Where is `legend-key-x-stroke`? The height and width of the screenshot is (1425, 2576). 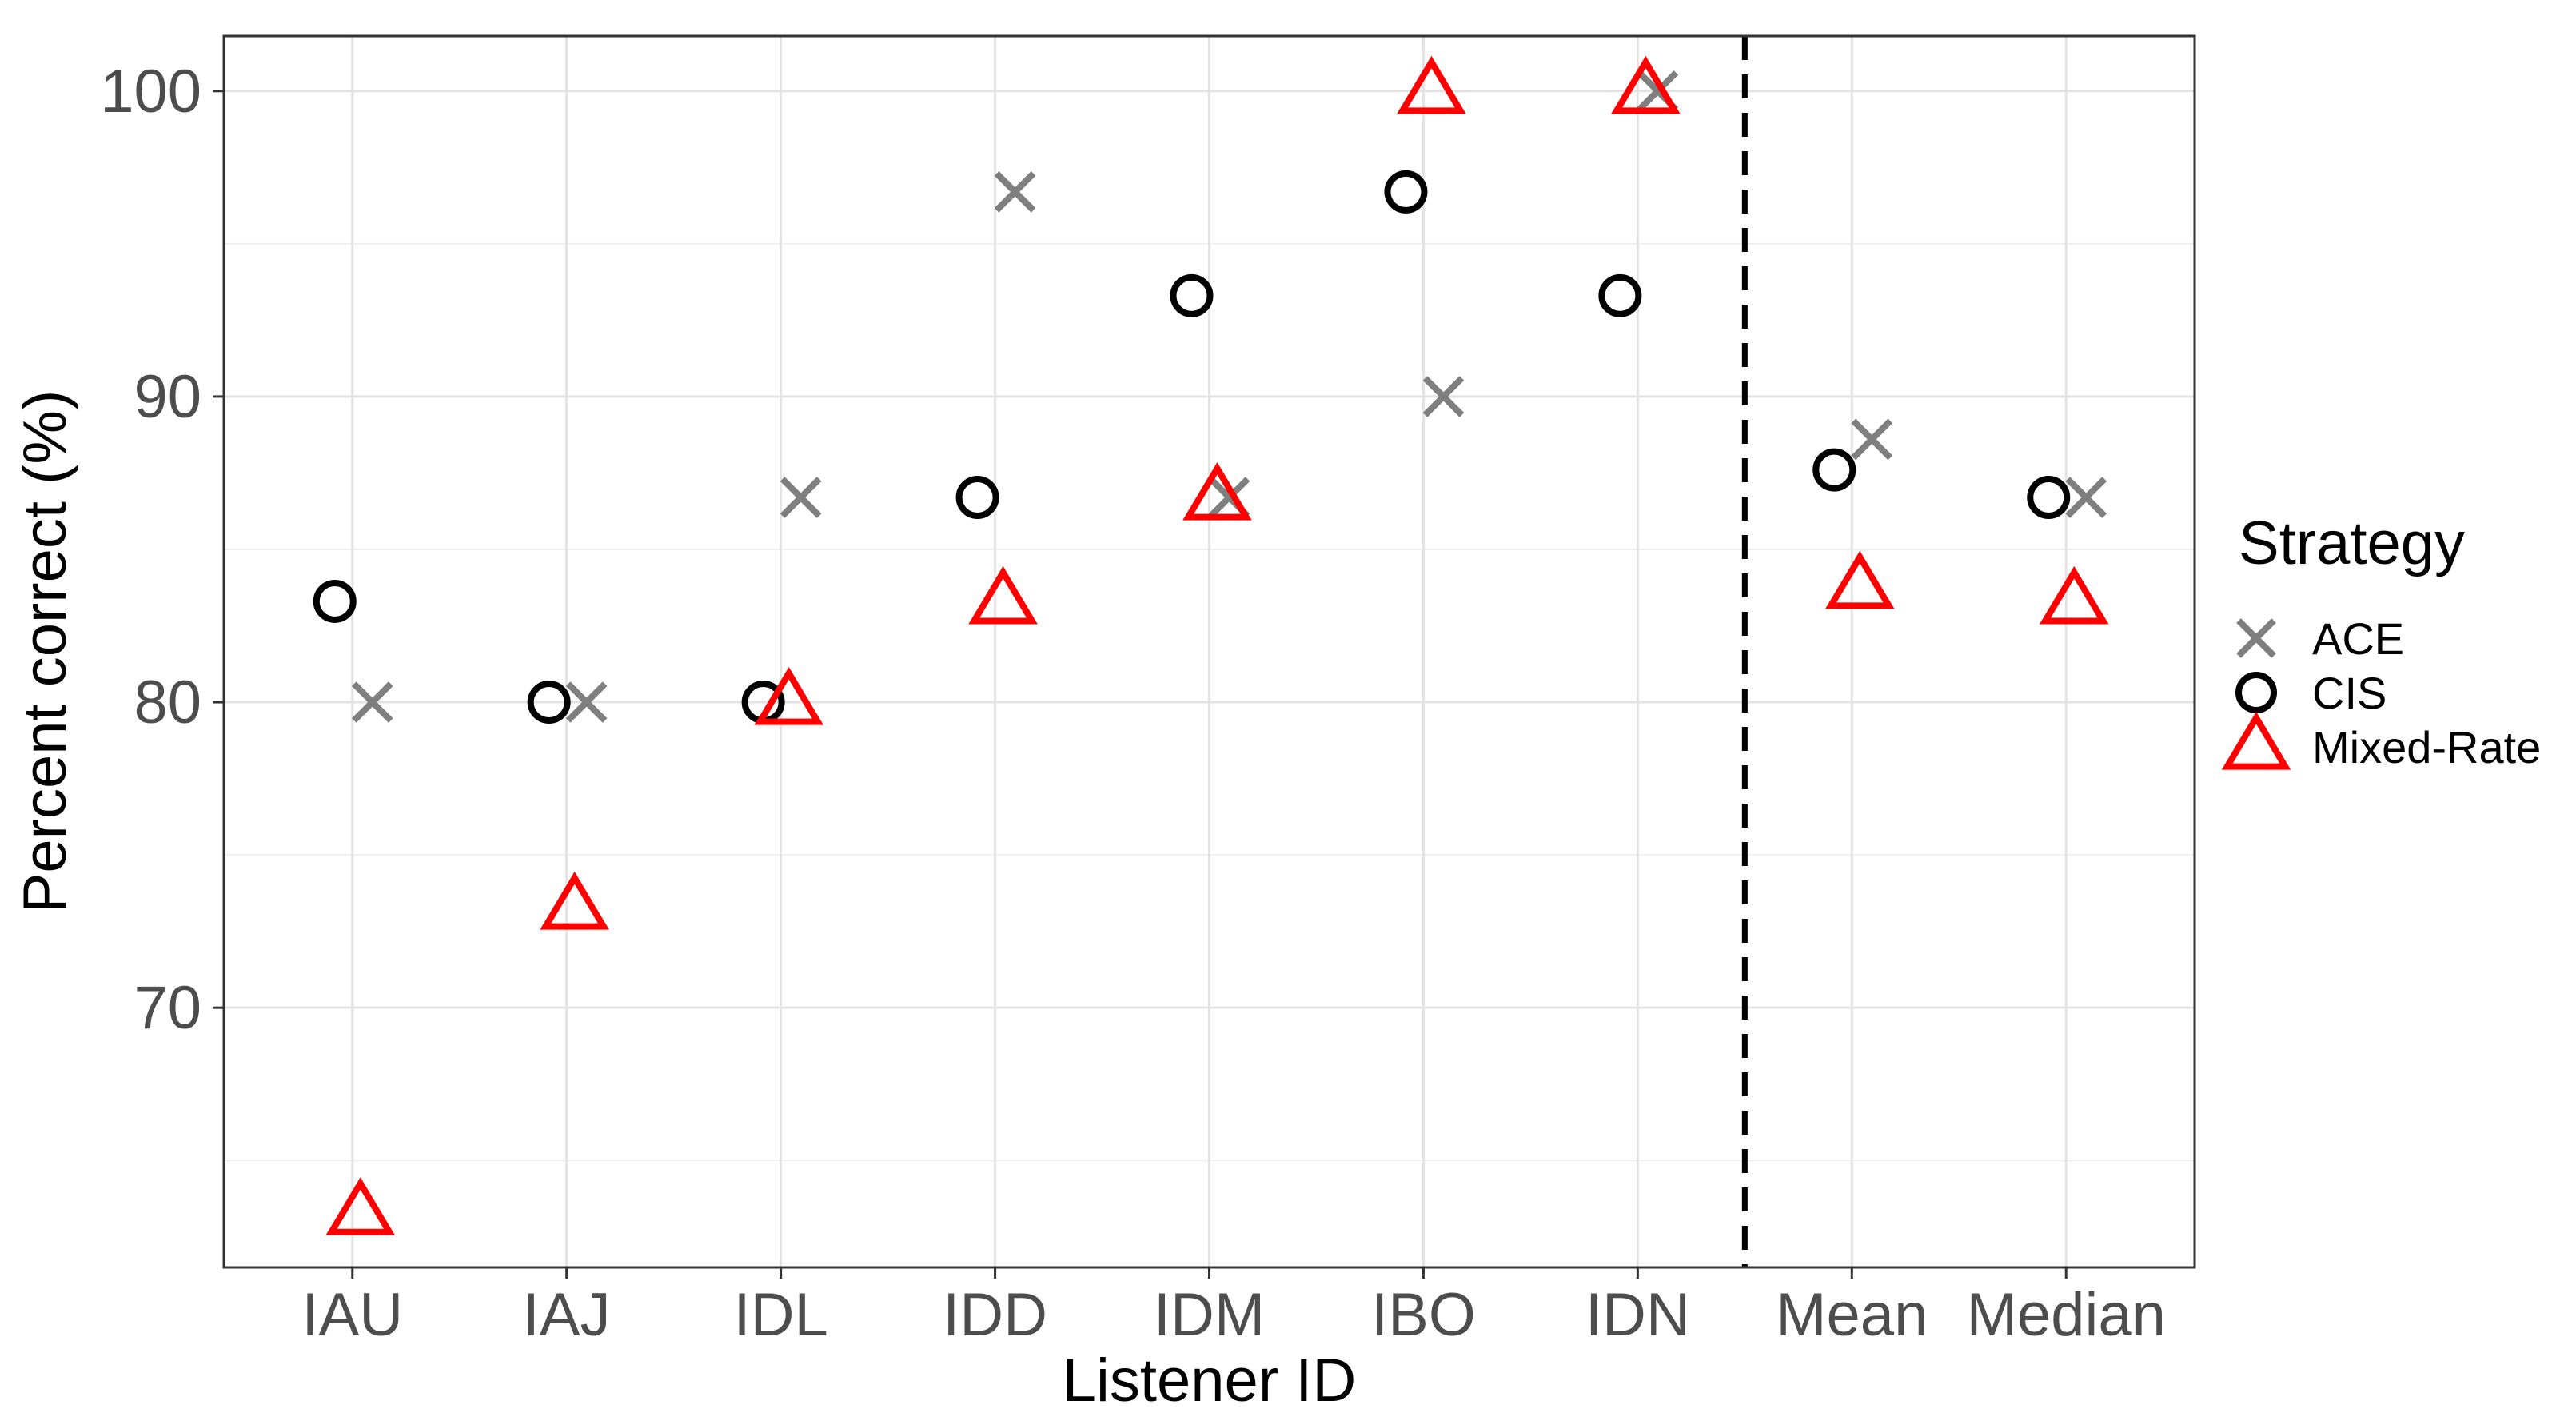
legend-key-x-stroke is located at coordinates (2256, 638).